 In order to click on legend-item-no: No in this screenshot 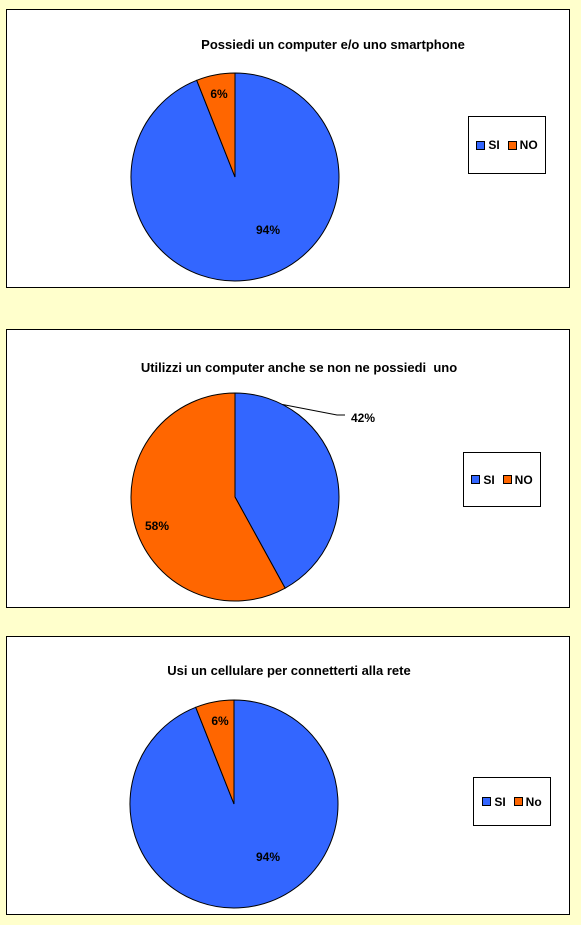, I will do `click(527, 801)`.